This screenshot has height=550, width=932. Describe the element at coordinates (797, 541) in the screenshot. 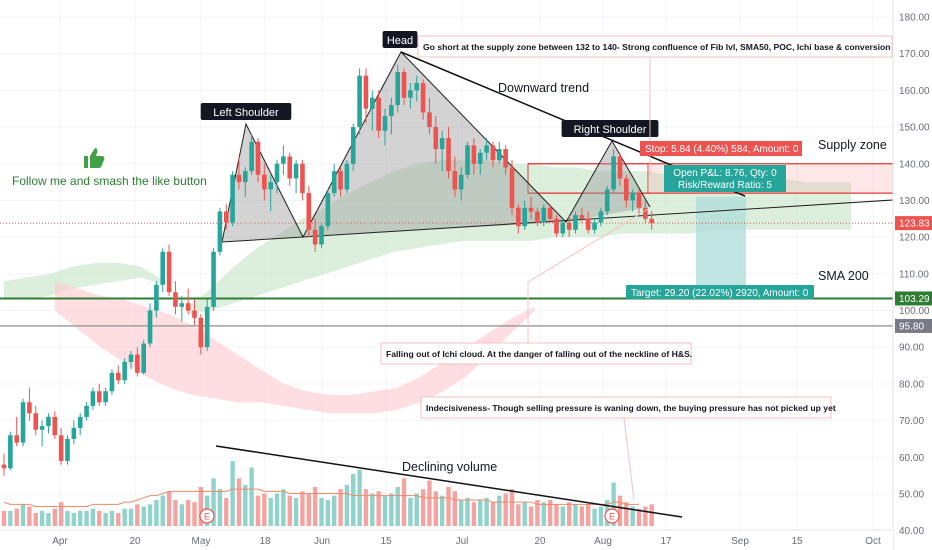

I see `time-axis-tick: 15` at that location.